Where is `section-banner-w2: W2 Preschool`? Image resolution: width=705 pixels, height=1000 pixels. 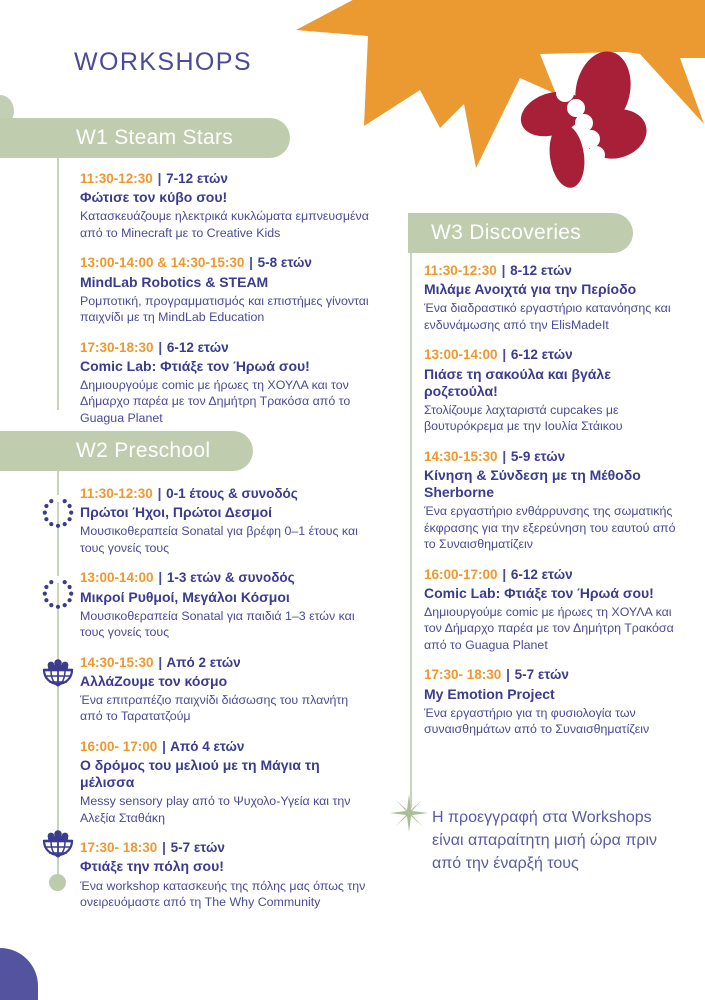
section-banner-w2: W2 Preschool is located at coordinates (126, 451).